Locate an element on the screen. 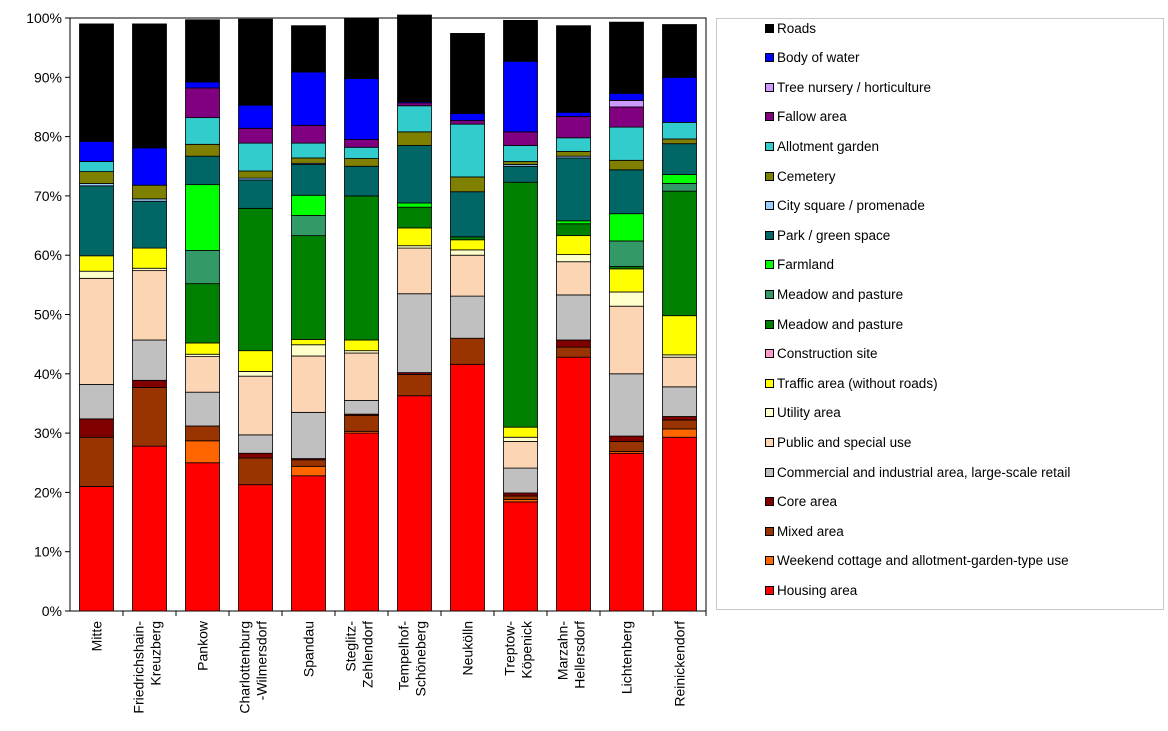  legend-label: Meadow and pasture is located at coordinates (840, 324).